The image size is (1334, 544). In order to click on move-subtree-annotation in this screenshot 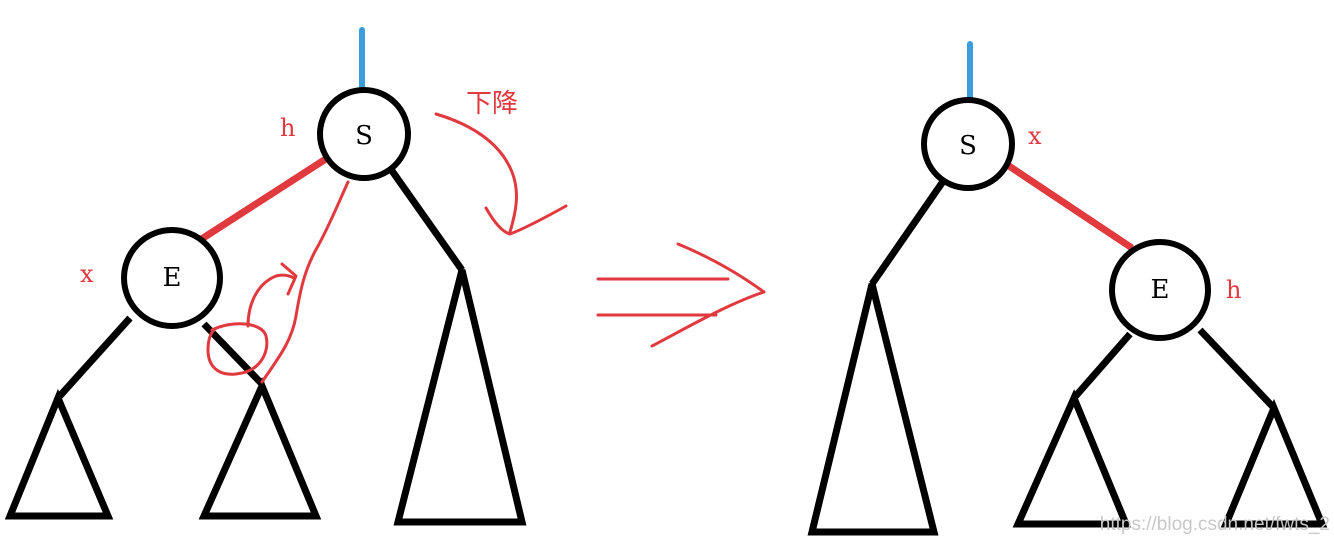, I will do `click(278, 282)`.